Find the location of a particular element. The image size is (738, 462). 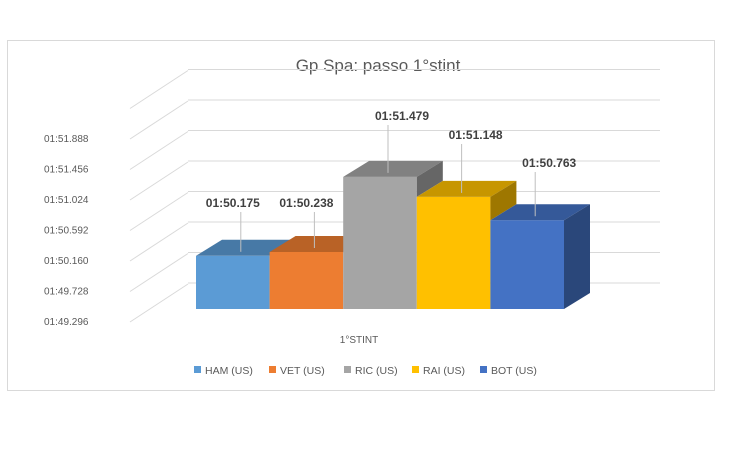

legend-item: VET (US) is located at coordinates (297, 371).